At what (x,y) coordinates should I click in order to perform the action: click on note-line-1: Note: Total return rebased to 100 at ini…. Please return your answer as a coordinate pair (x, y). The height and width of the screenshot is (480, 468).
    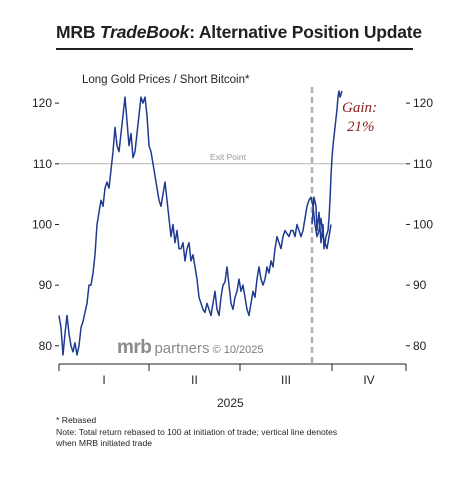
    Looking at the image, I should click on (197, 432).